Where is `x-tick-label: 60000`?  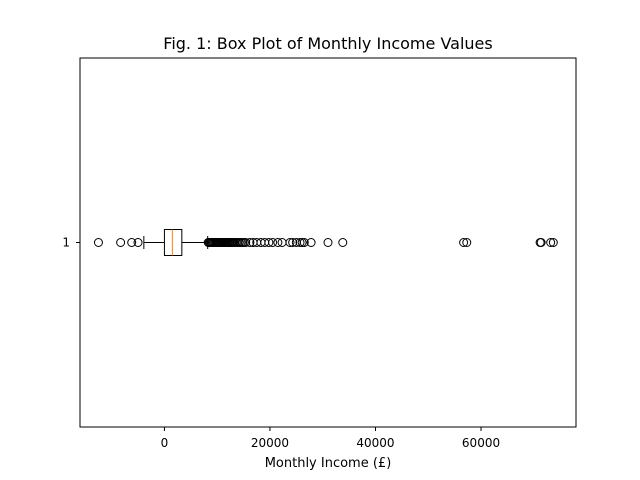 x-tick-label: 60000 is located at coordinates (481, 443).